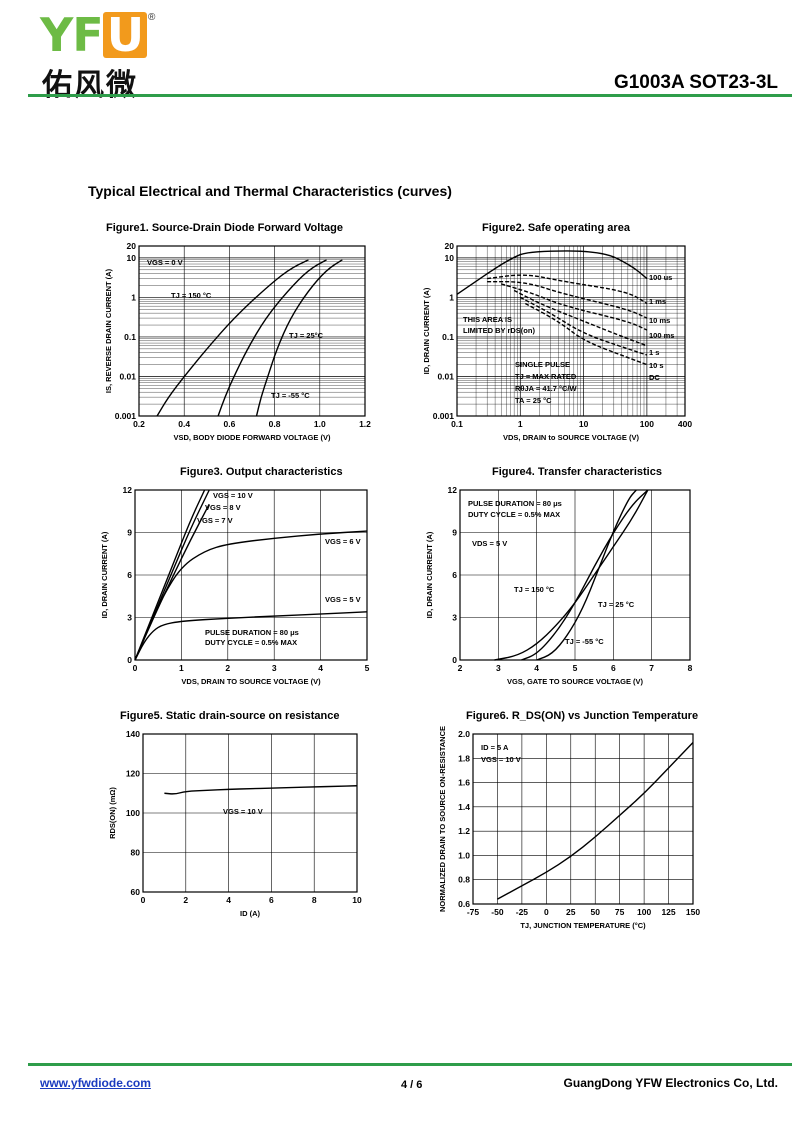  Describe the element at coordinates (583, 925) in the screenshot. I see `x-axis-label: TJ, JUNCTION TEMPERATURE (°C)` at that location.